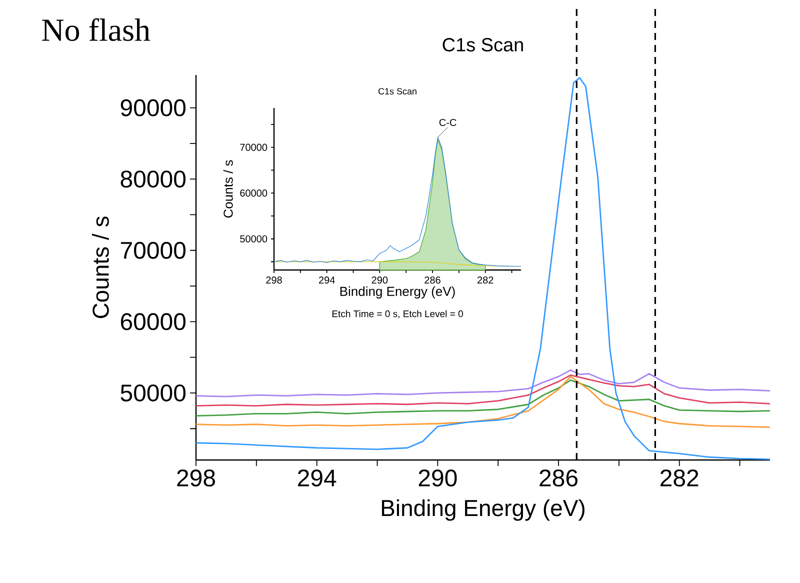  Describe the element at coordinates (96, 30) in the screenshot. I see `text: No flash` at that location.